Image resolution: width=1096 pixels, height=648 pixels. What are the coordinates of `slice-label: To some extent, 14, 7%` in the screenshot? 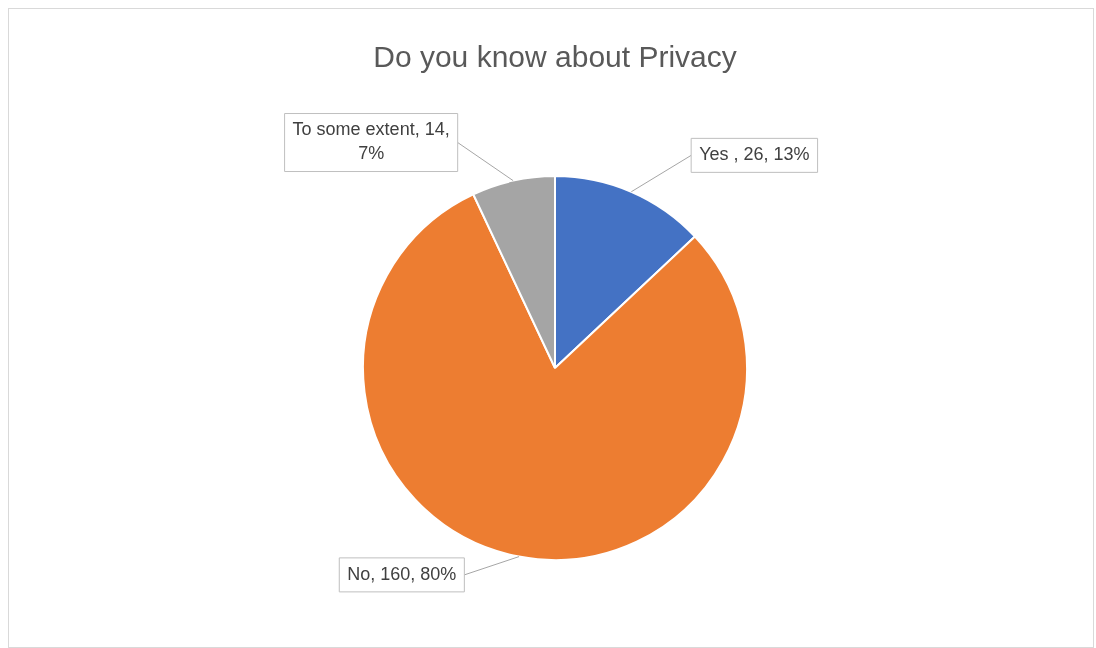 It's located at (371, 141).